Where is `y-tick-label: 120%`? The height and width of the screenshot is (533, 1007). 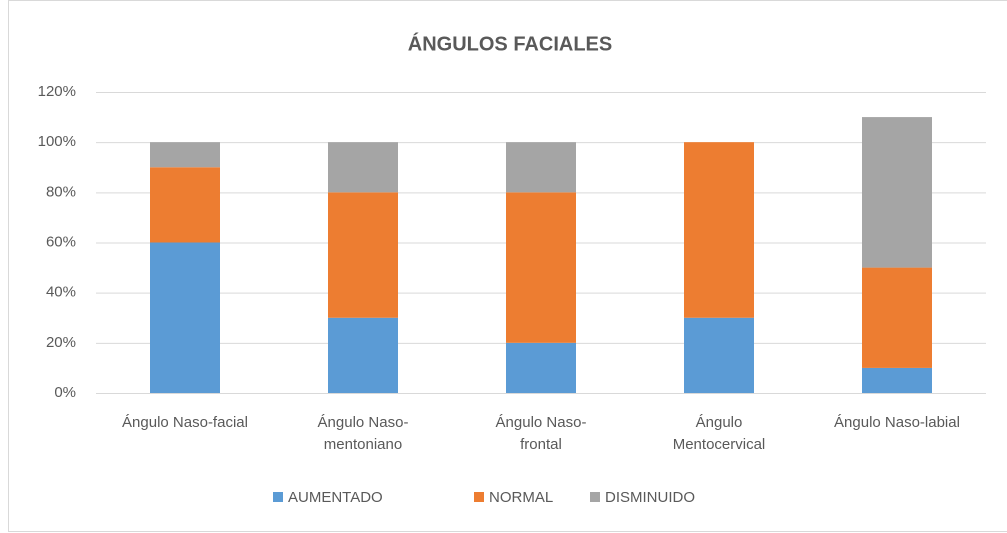
y-tick-label: 120% is located at coordinates (57, 91).